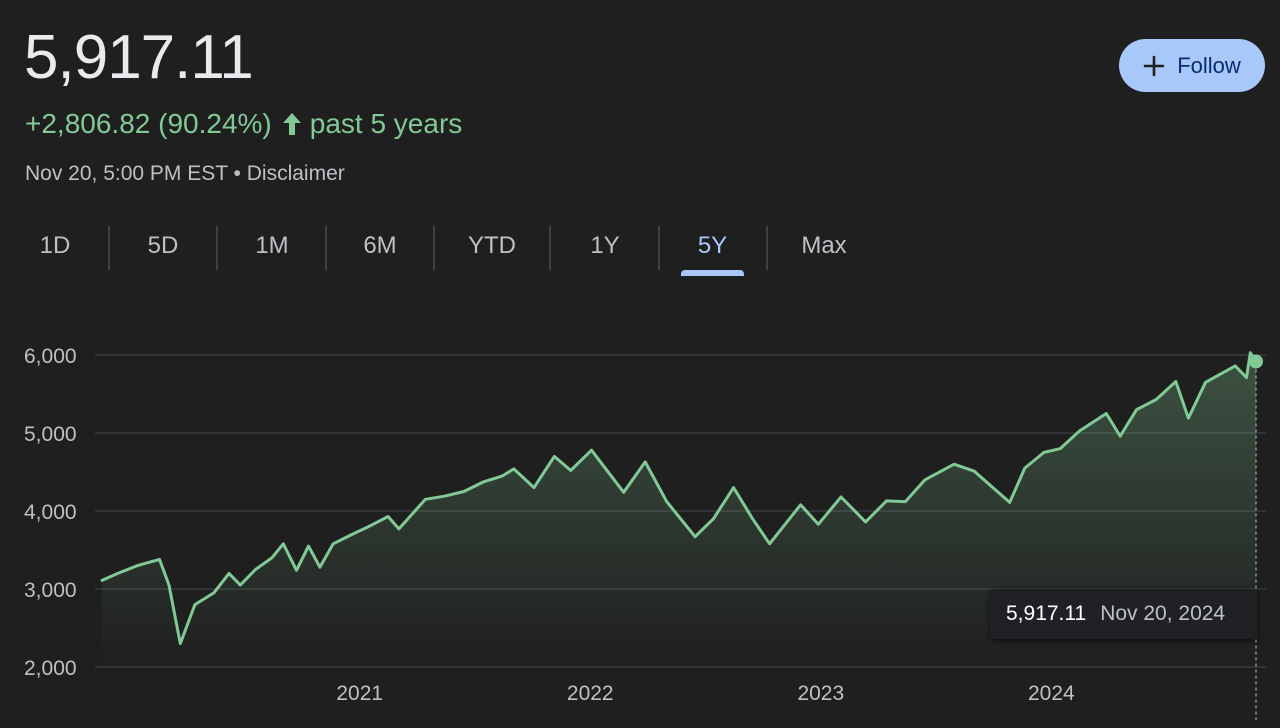  What do you see at coordinates (712, 245) in the screenshot?
I see `tab-5y-label: 5Y` at bounding box center [712, 245].